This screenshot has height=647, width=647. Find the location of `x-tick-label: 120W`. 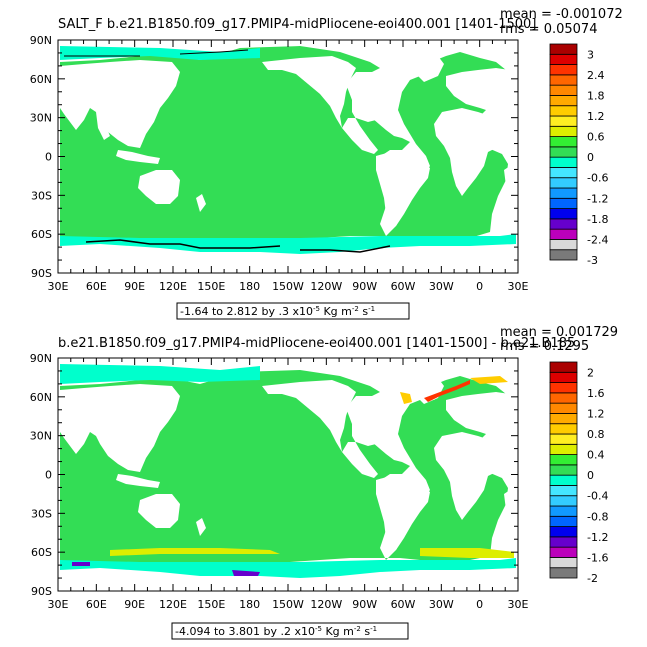

x-tick-label: 120W is located at coordinates (326, 604).